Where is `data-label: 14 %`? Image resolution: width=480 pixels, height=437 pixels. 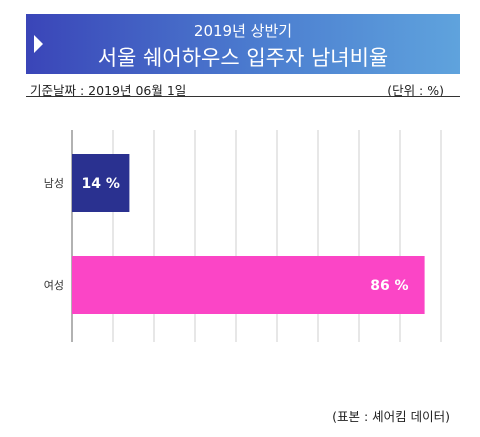 data-label: 14 % is located at coordinates (101, 184).